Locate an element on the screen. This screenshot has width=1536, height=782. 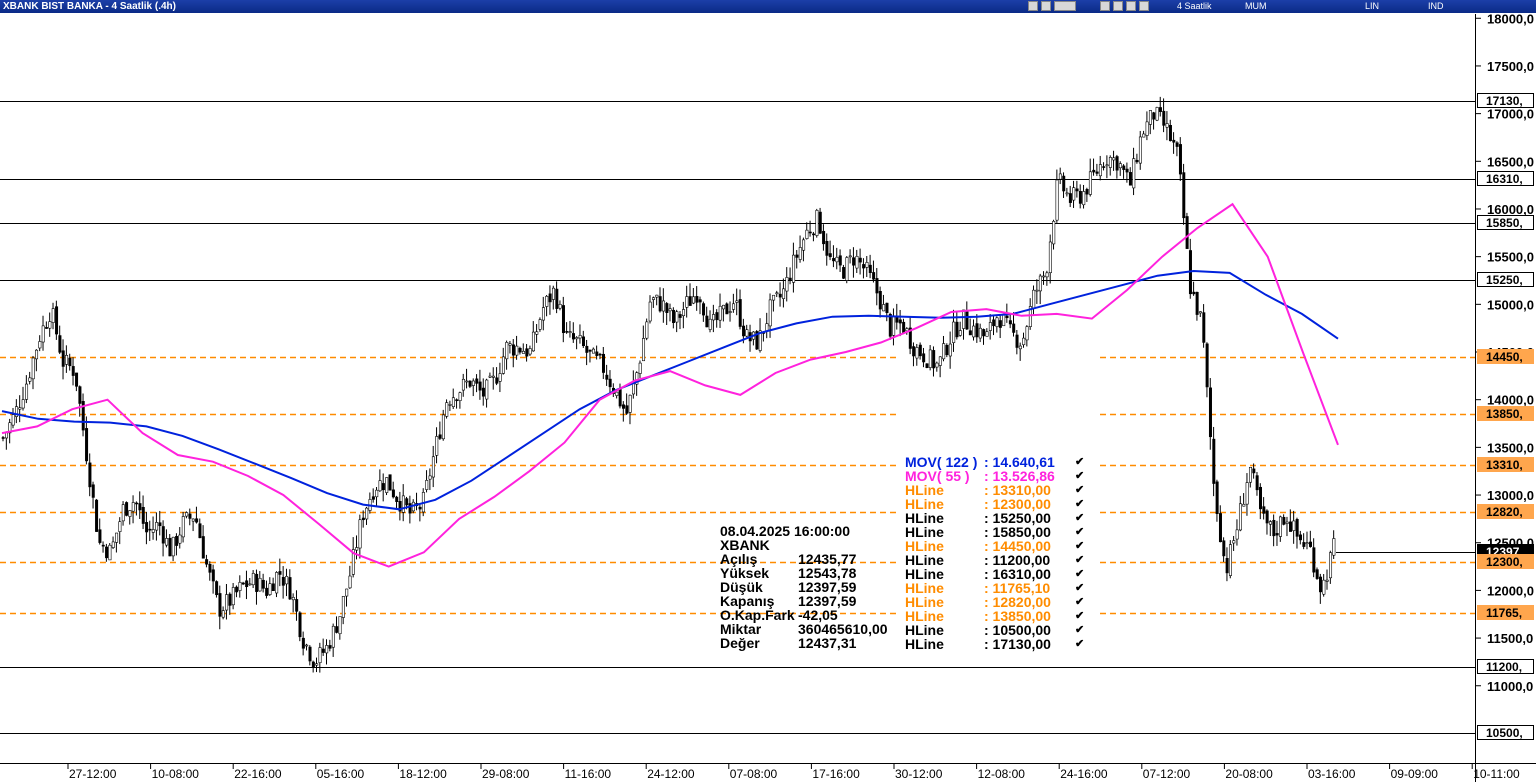
legend-name: HLine is located at coordinates (924, 532).